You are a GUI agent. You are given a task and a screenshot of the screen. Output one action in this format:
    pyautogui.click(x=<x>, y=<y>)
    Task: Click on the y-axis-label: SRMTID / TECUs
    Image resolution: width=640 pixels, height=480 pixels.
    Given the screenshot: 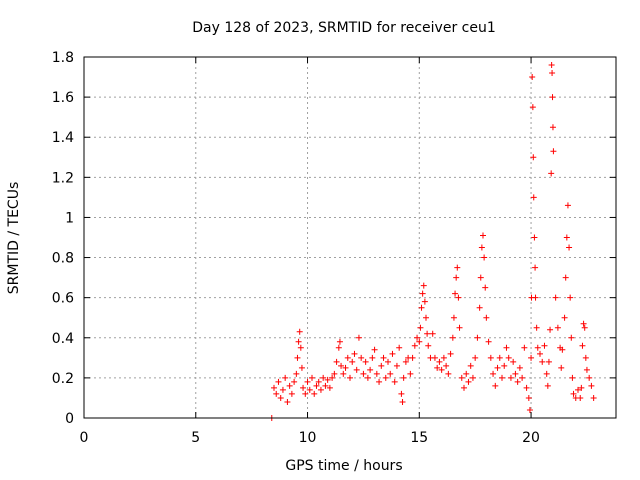 What is the action you would take?
    pyautogui.click(x=14, y=238)
    